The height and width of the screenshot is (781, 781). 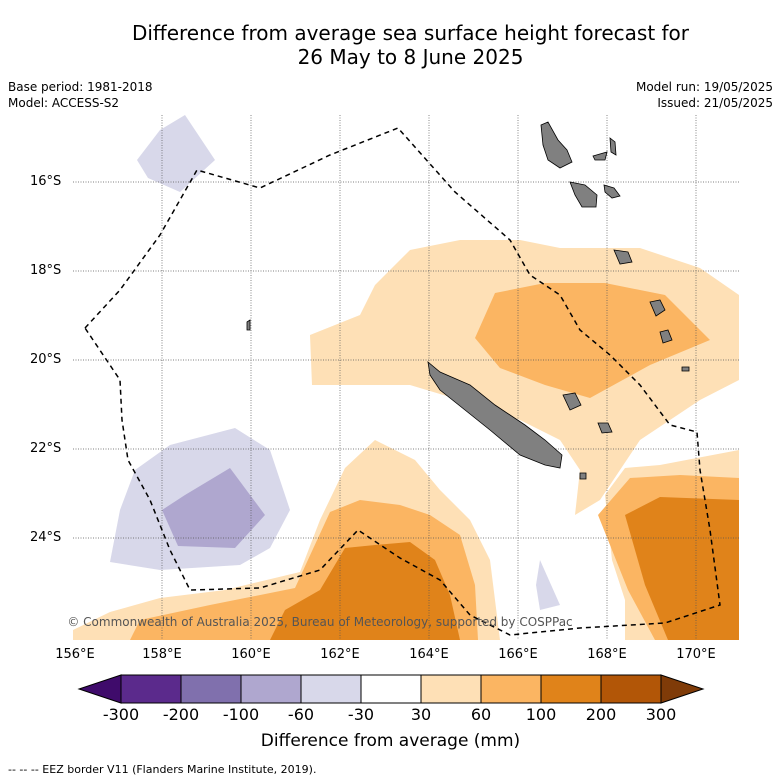 I want to click on model-name: Model: ACCESS-S2, so click(x=64, y=103).